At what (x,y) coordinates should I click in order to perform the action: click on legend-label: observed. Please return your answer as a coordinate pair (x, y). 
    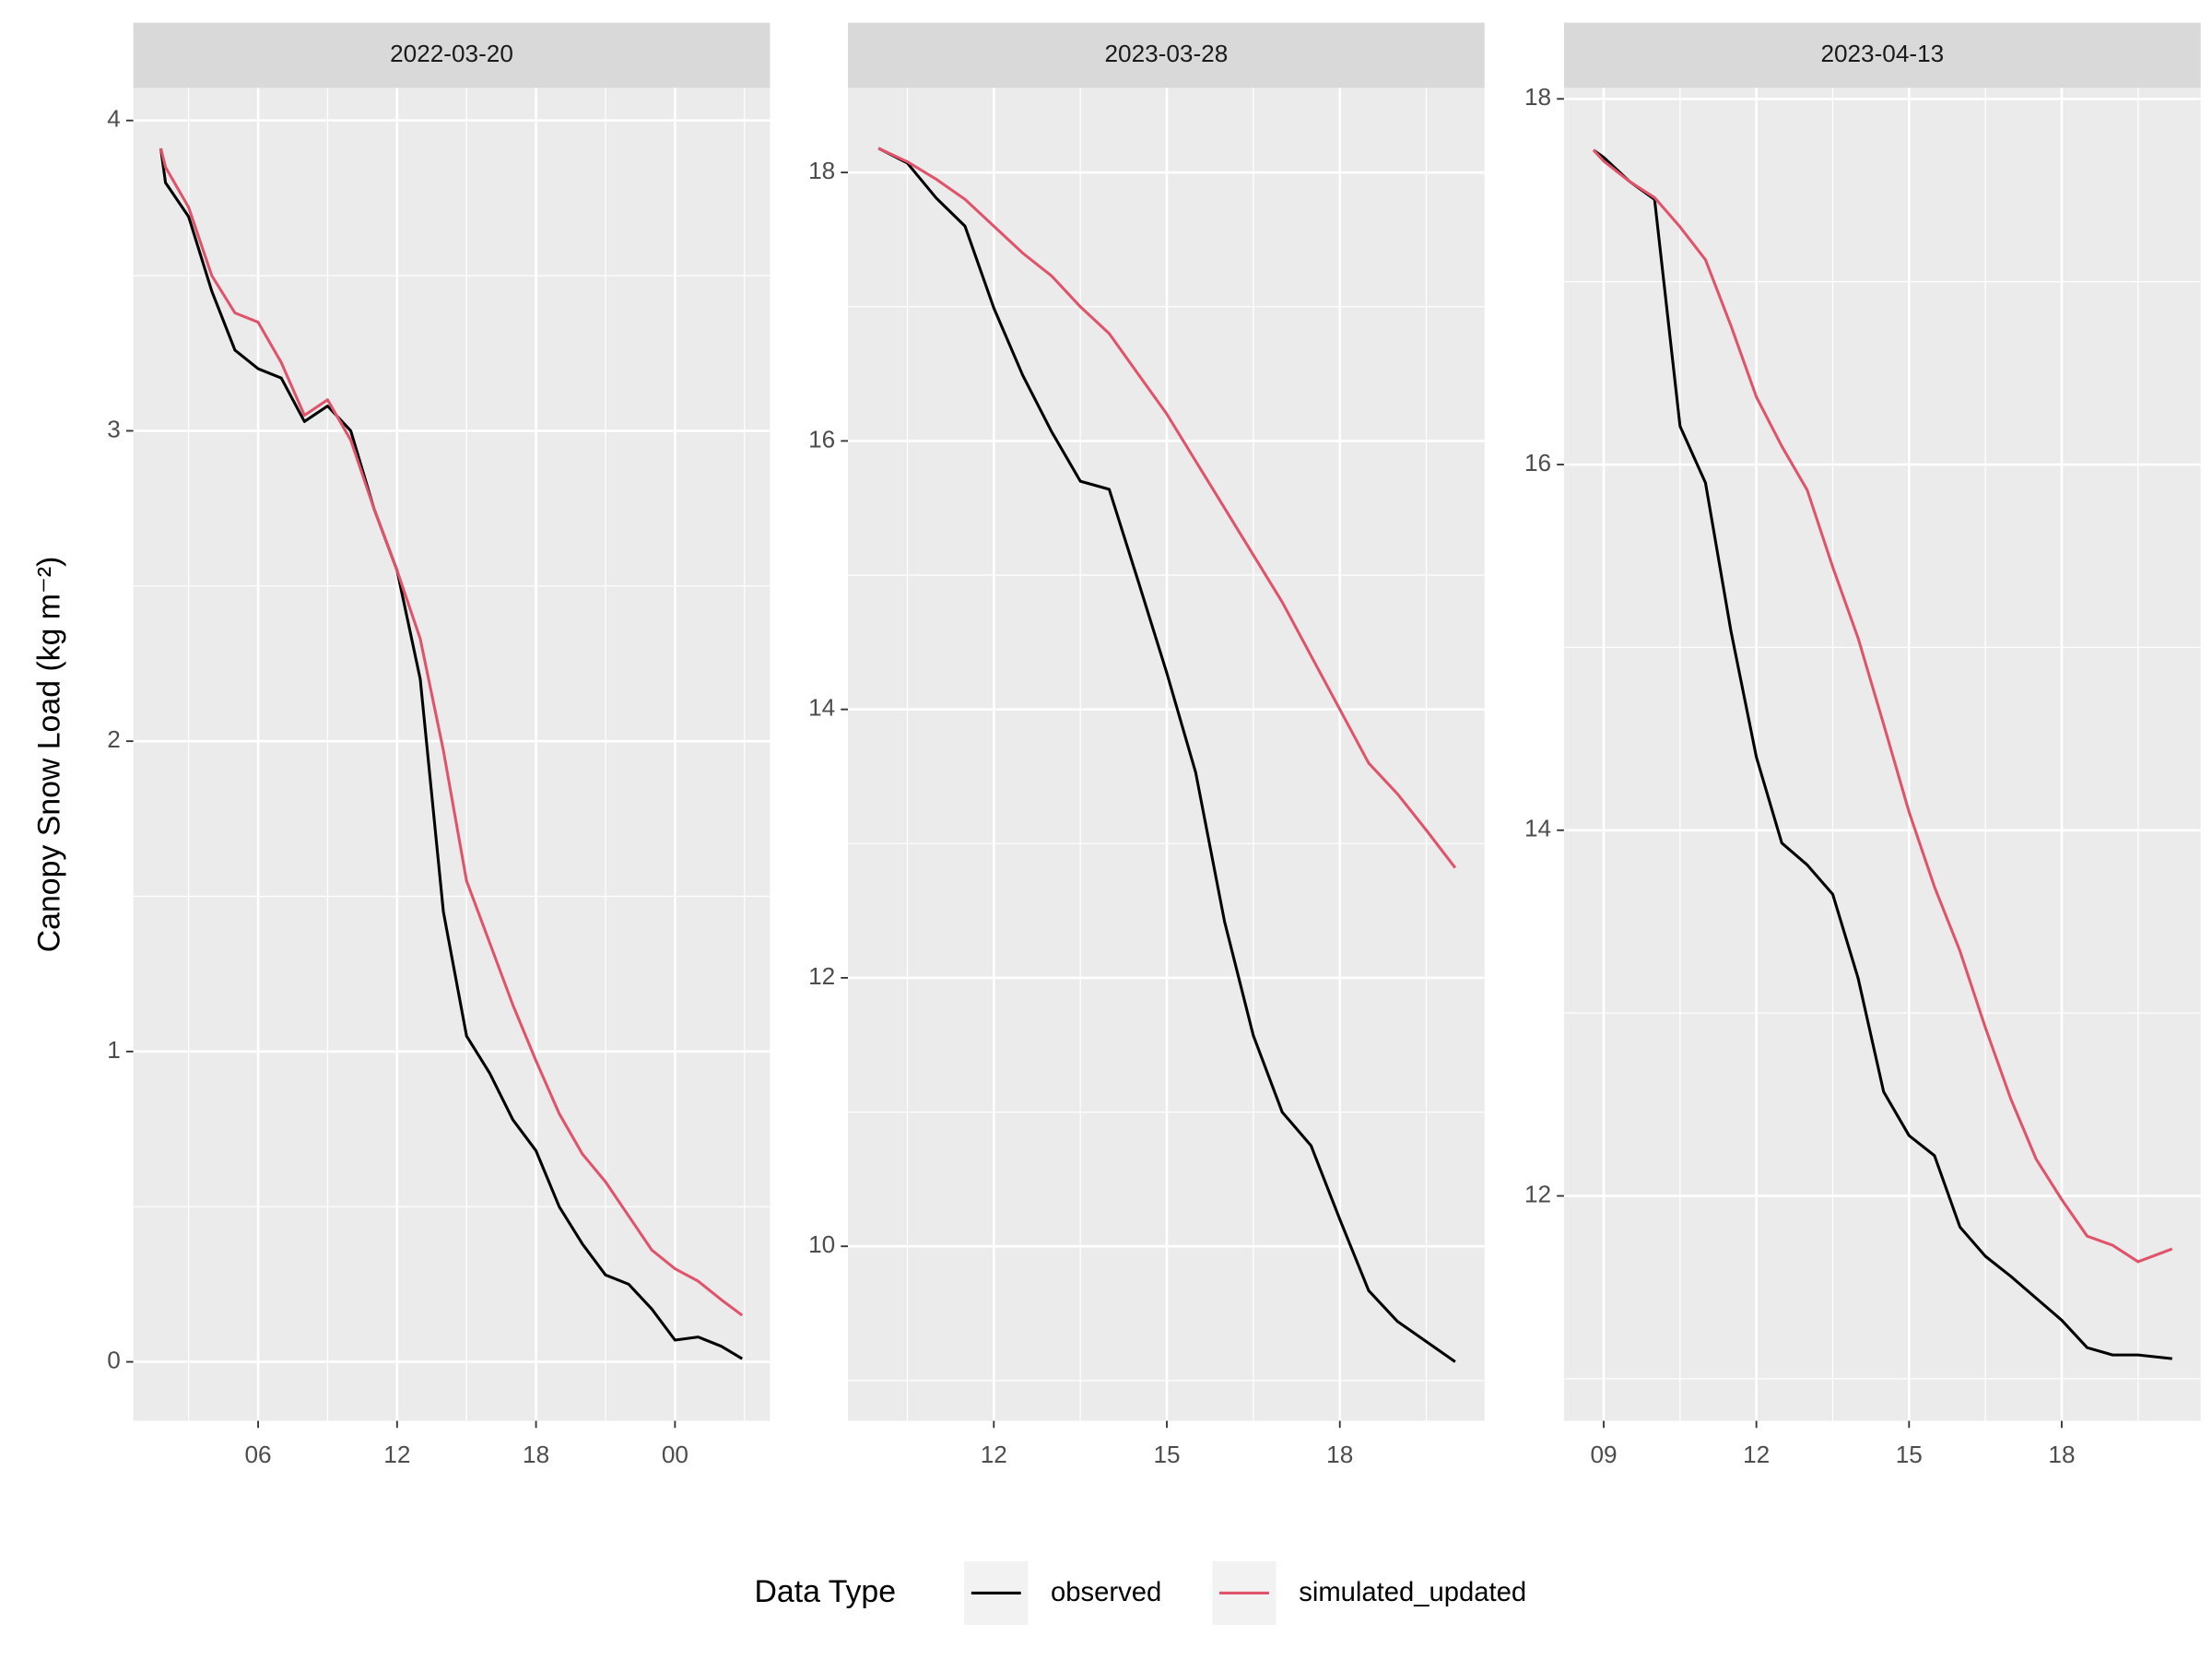
    Looking at the image, I should click on (1106, 1592).